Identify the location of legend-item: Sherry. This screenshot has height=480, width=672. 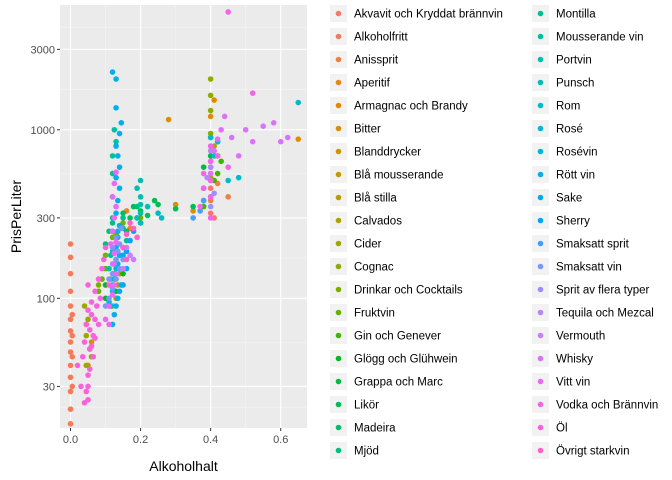
(561, 220).